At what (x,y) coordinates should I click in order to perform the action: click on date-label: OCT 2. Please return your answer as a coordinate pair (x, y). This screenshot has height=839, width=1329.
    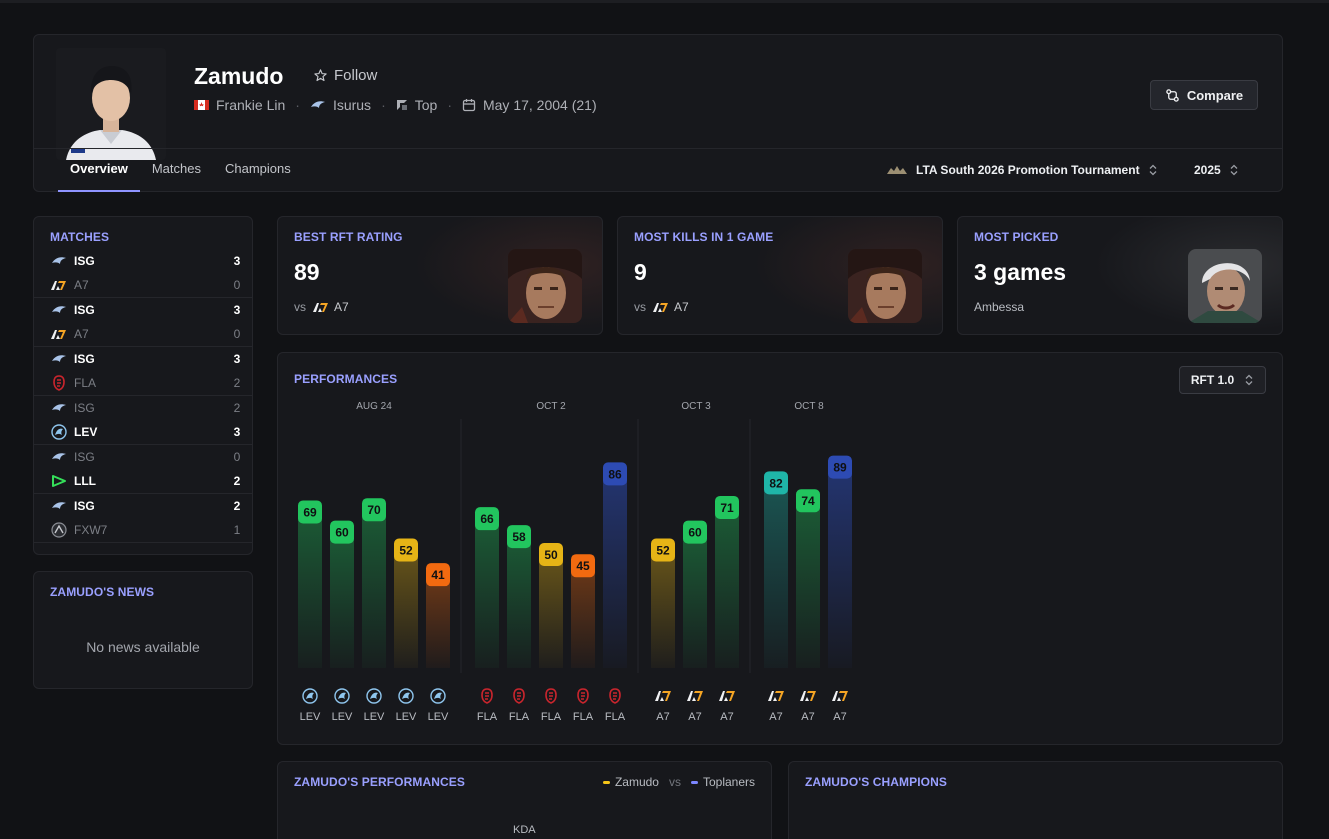
    Looking at the image, I should click on (551, 406).